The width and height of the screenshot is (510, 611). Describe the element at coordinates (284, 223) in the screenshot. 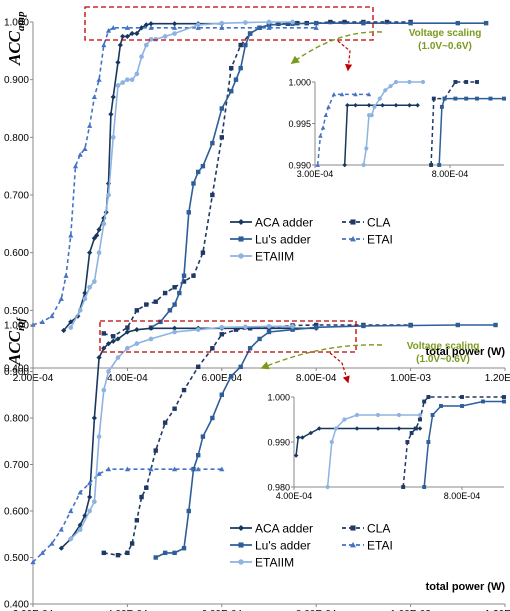

I see `legend-label: ACA adder` at that location.